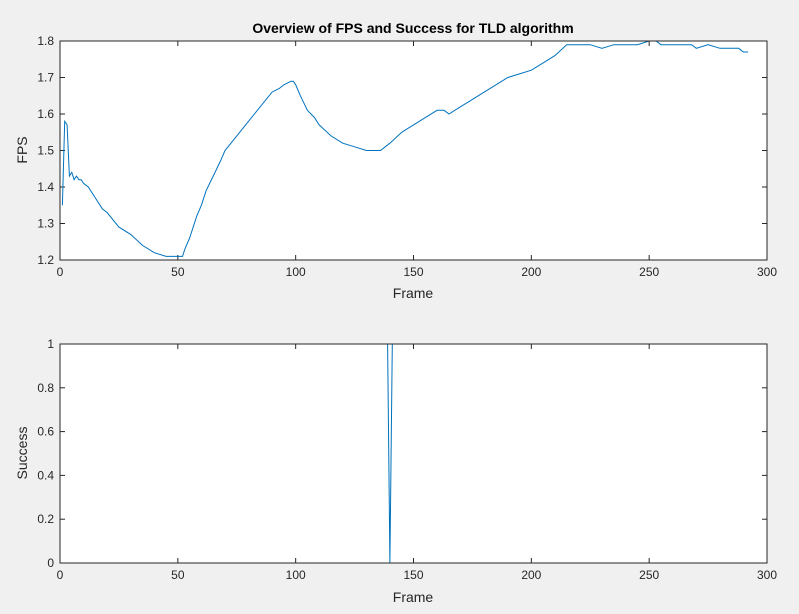 The width and height of the screenshot is (799, 614). I want to click on success-x-tick-label: 150, so click(413, 575).